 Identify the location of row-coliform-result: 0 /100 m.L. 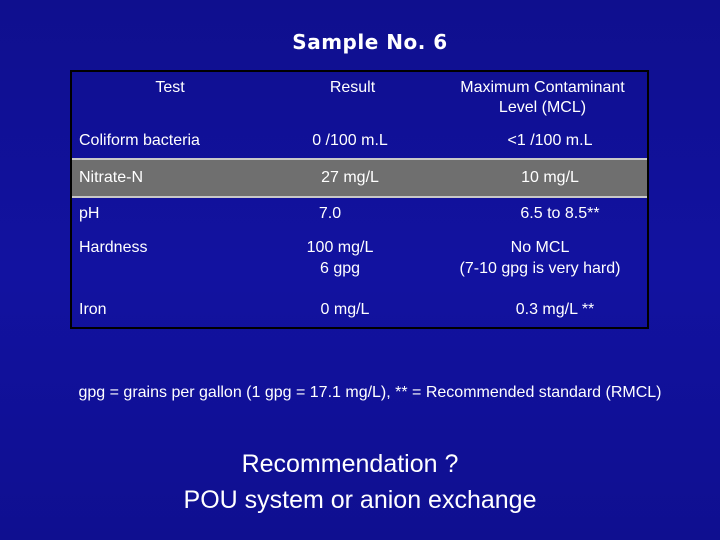
(350, 140).